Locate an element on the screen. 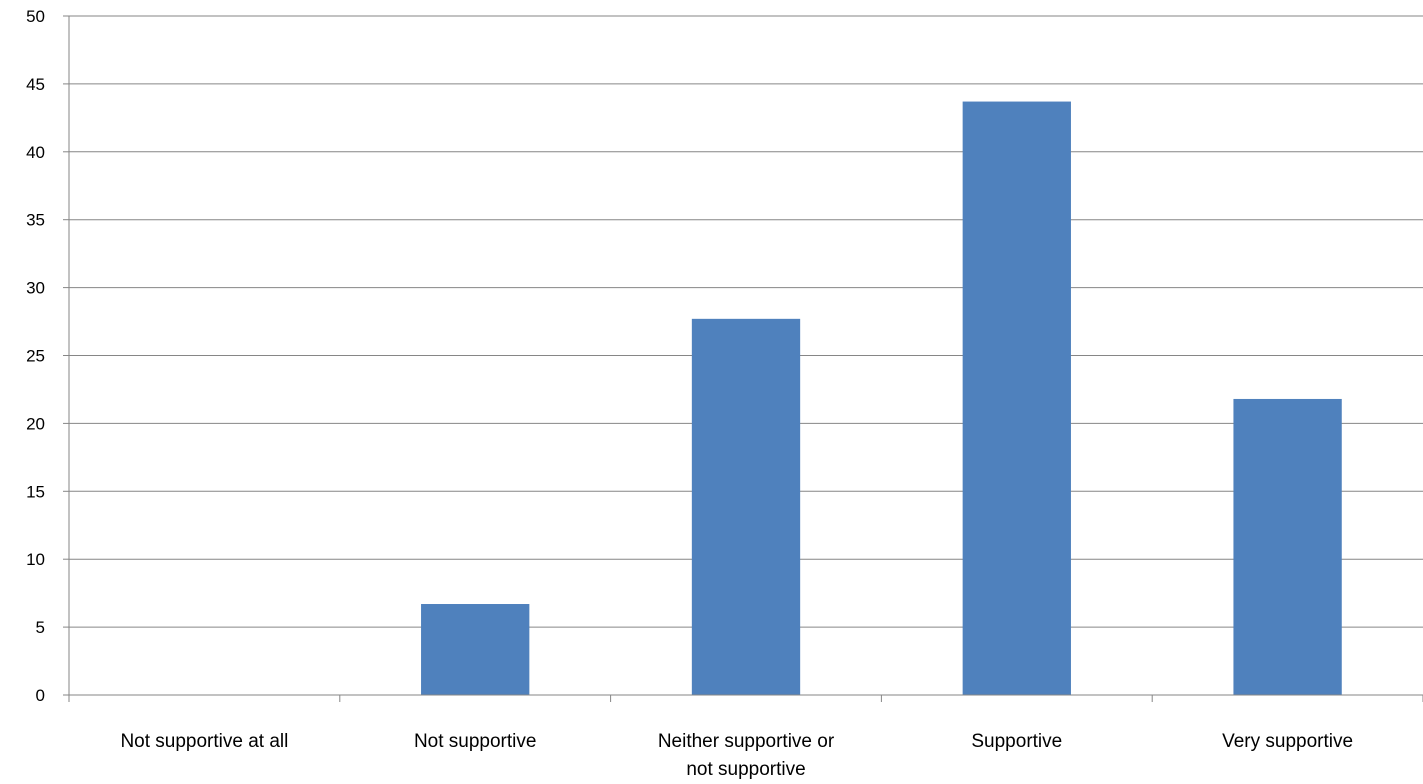  x-category-label-2-line-0: Neither supportive or is located at coordinates (746, 741).